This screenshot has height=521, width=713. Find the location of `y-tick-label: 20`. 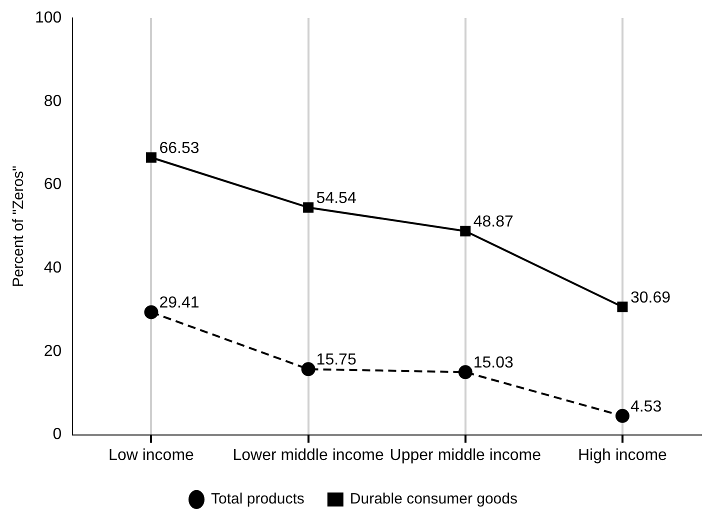

y-tick-label: 20 is located at coordinates (53, 351).